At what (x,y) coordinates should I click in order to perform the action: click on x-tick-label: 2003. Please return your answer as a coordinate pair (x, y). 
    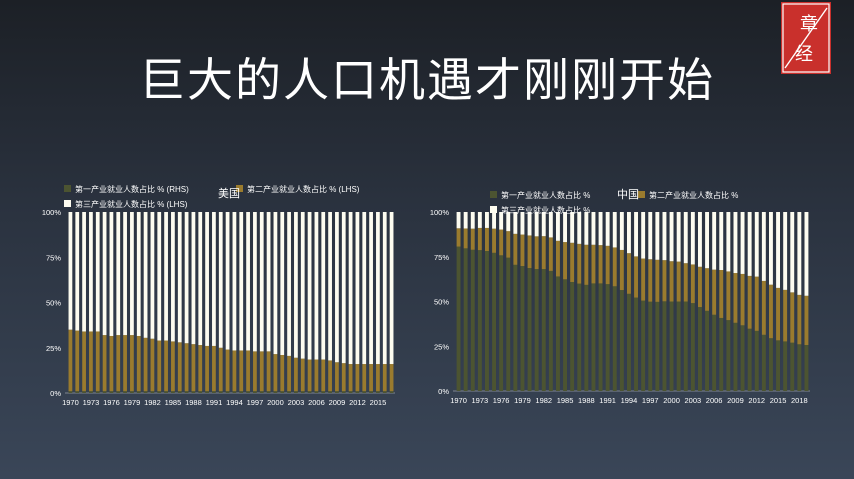
    Looking at the image, I should click on (693, 400).